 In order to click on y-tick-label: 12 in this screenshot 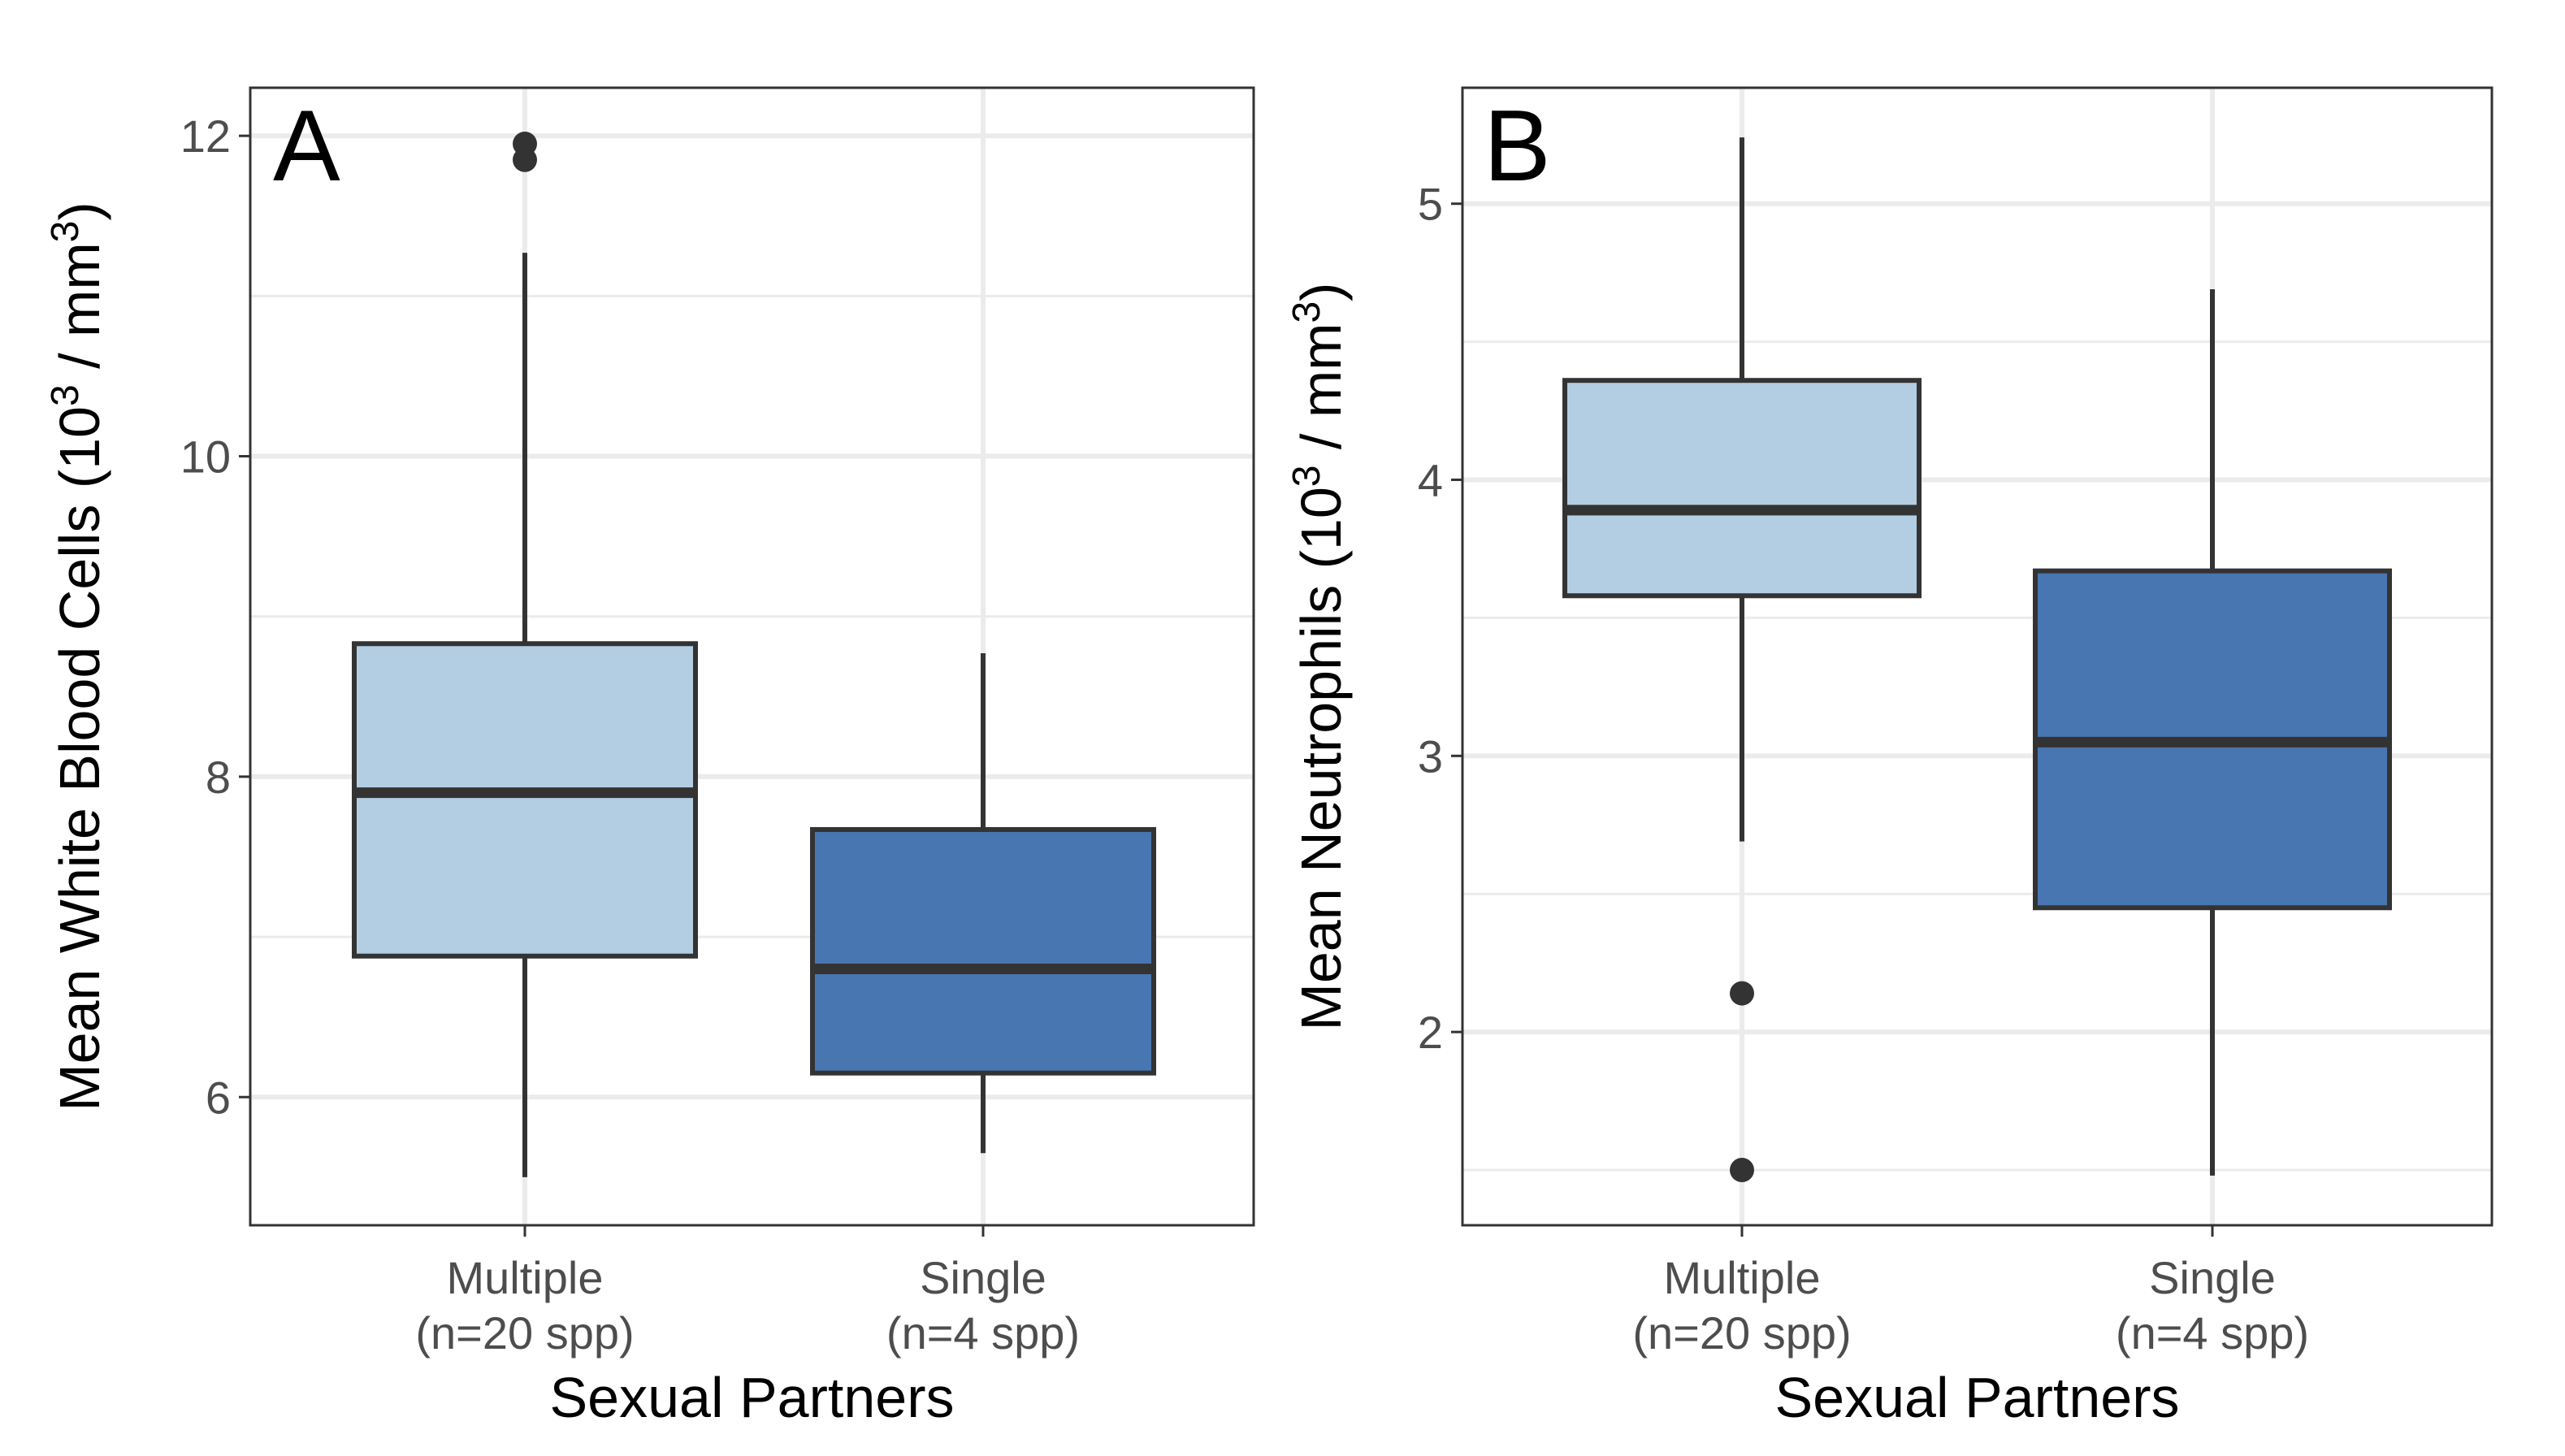, I will do `click(205, 136)`.